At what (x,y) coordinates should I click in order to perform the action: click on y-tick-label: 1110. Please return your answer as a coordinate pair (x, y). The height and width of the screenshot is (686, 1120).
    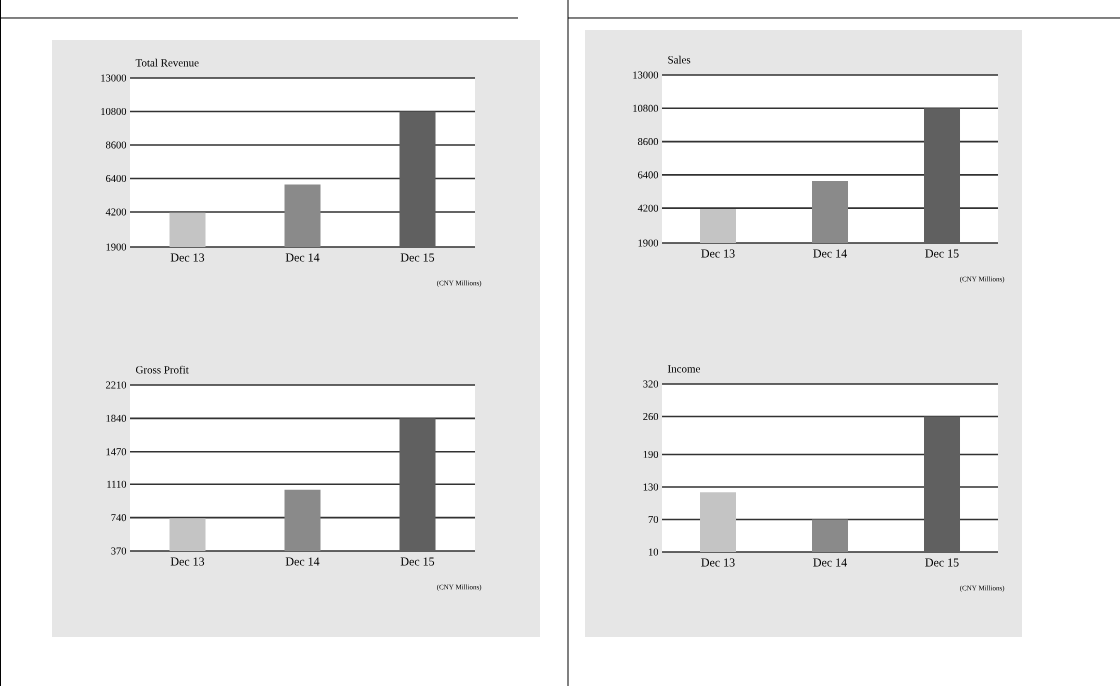
    Looking at the image, I should click on (117, 484).